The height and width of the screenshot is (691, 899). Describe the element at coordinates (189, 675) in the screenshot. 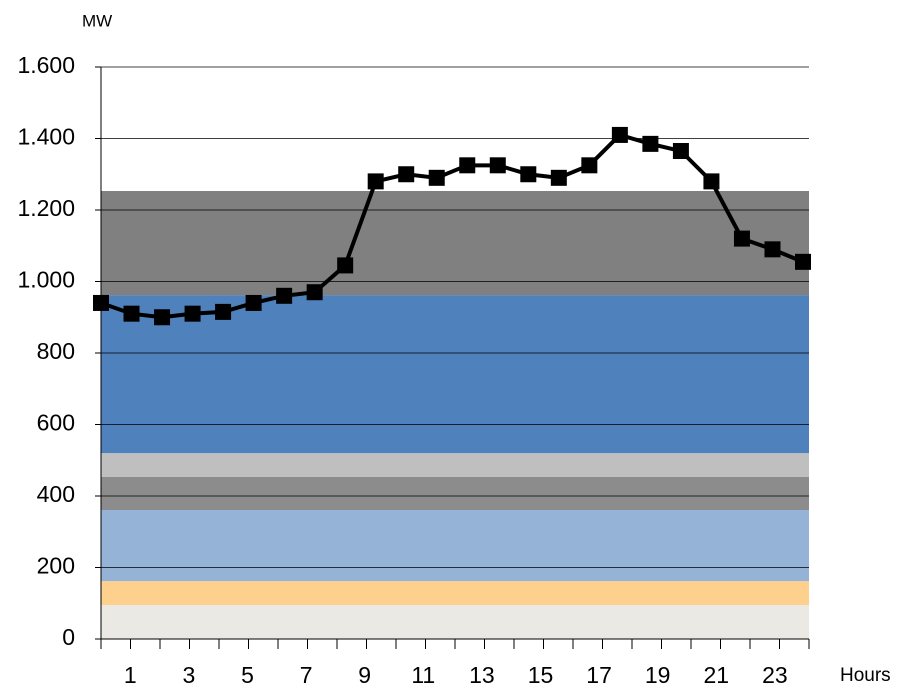

I see `x-tick-label: 3` at that location.